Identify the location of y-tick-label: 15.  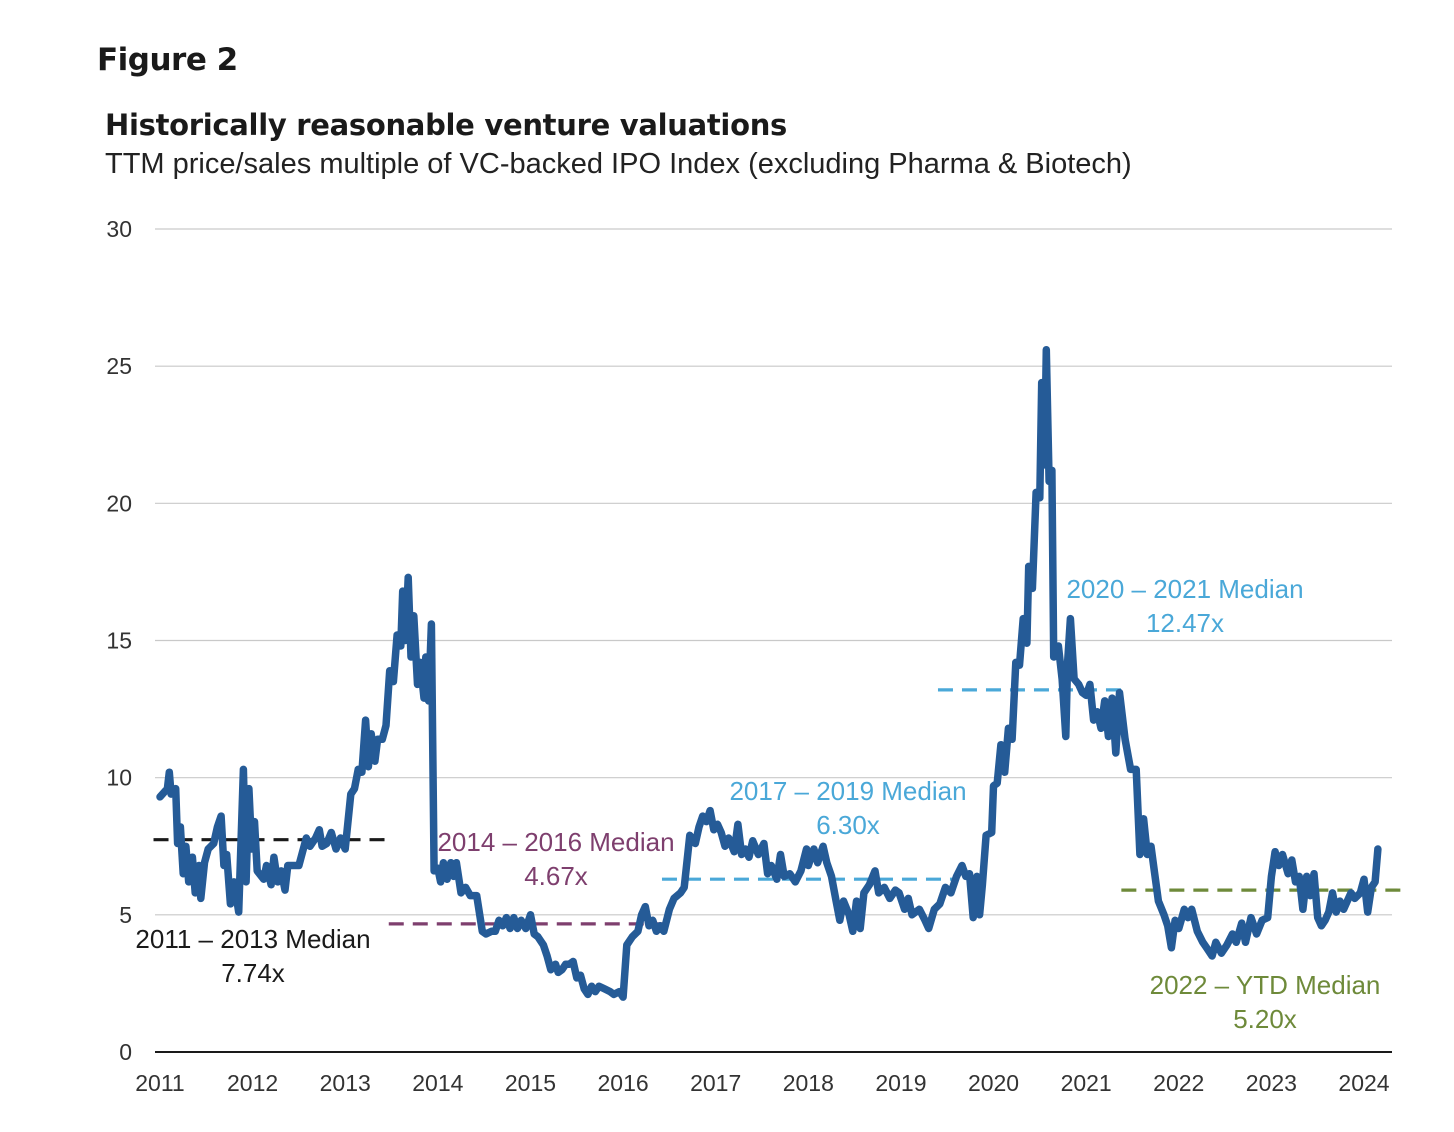
(119, 641).